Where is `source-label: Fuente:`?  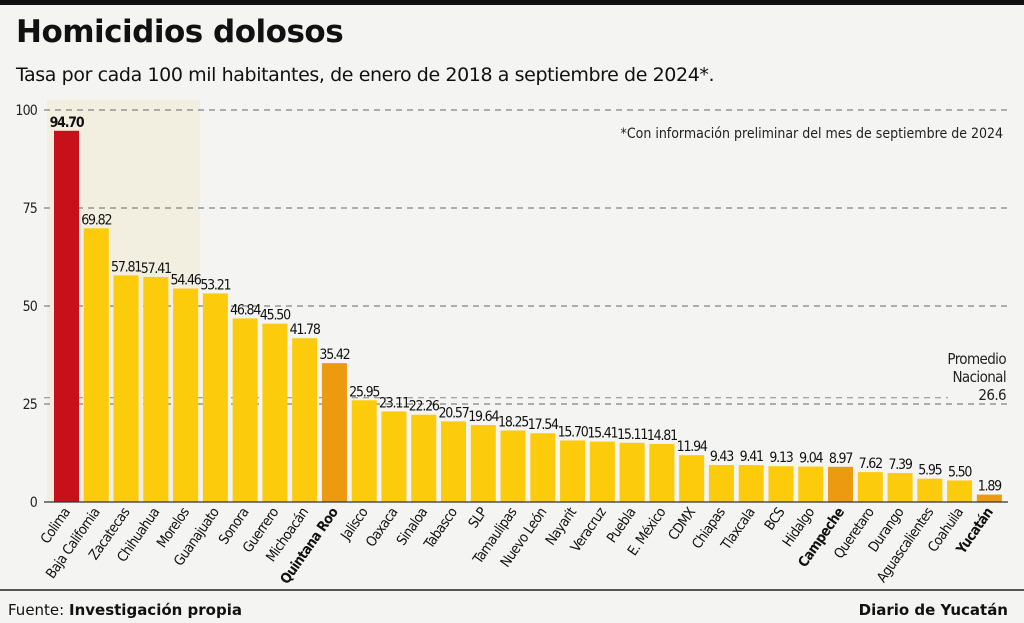
source-label: Fuente: is located at coordinates (36, 610).